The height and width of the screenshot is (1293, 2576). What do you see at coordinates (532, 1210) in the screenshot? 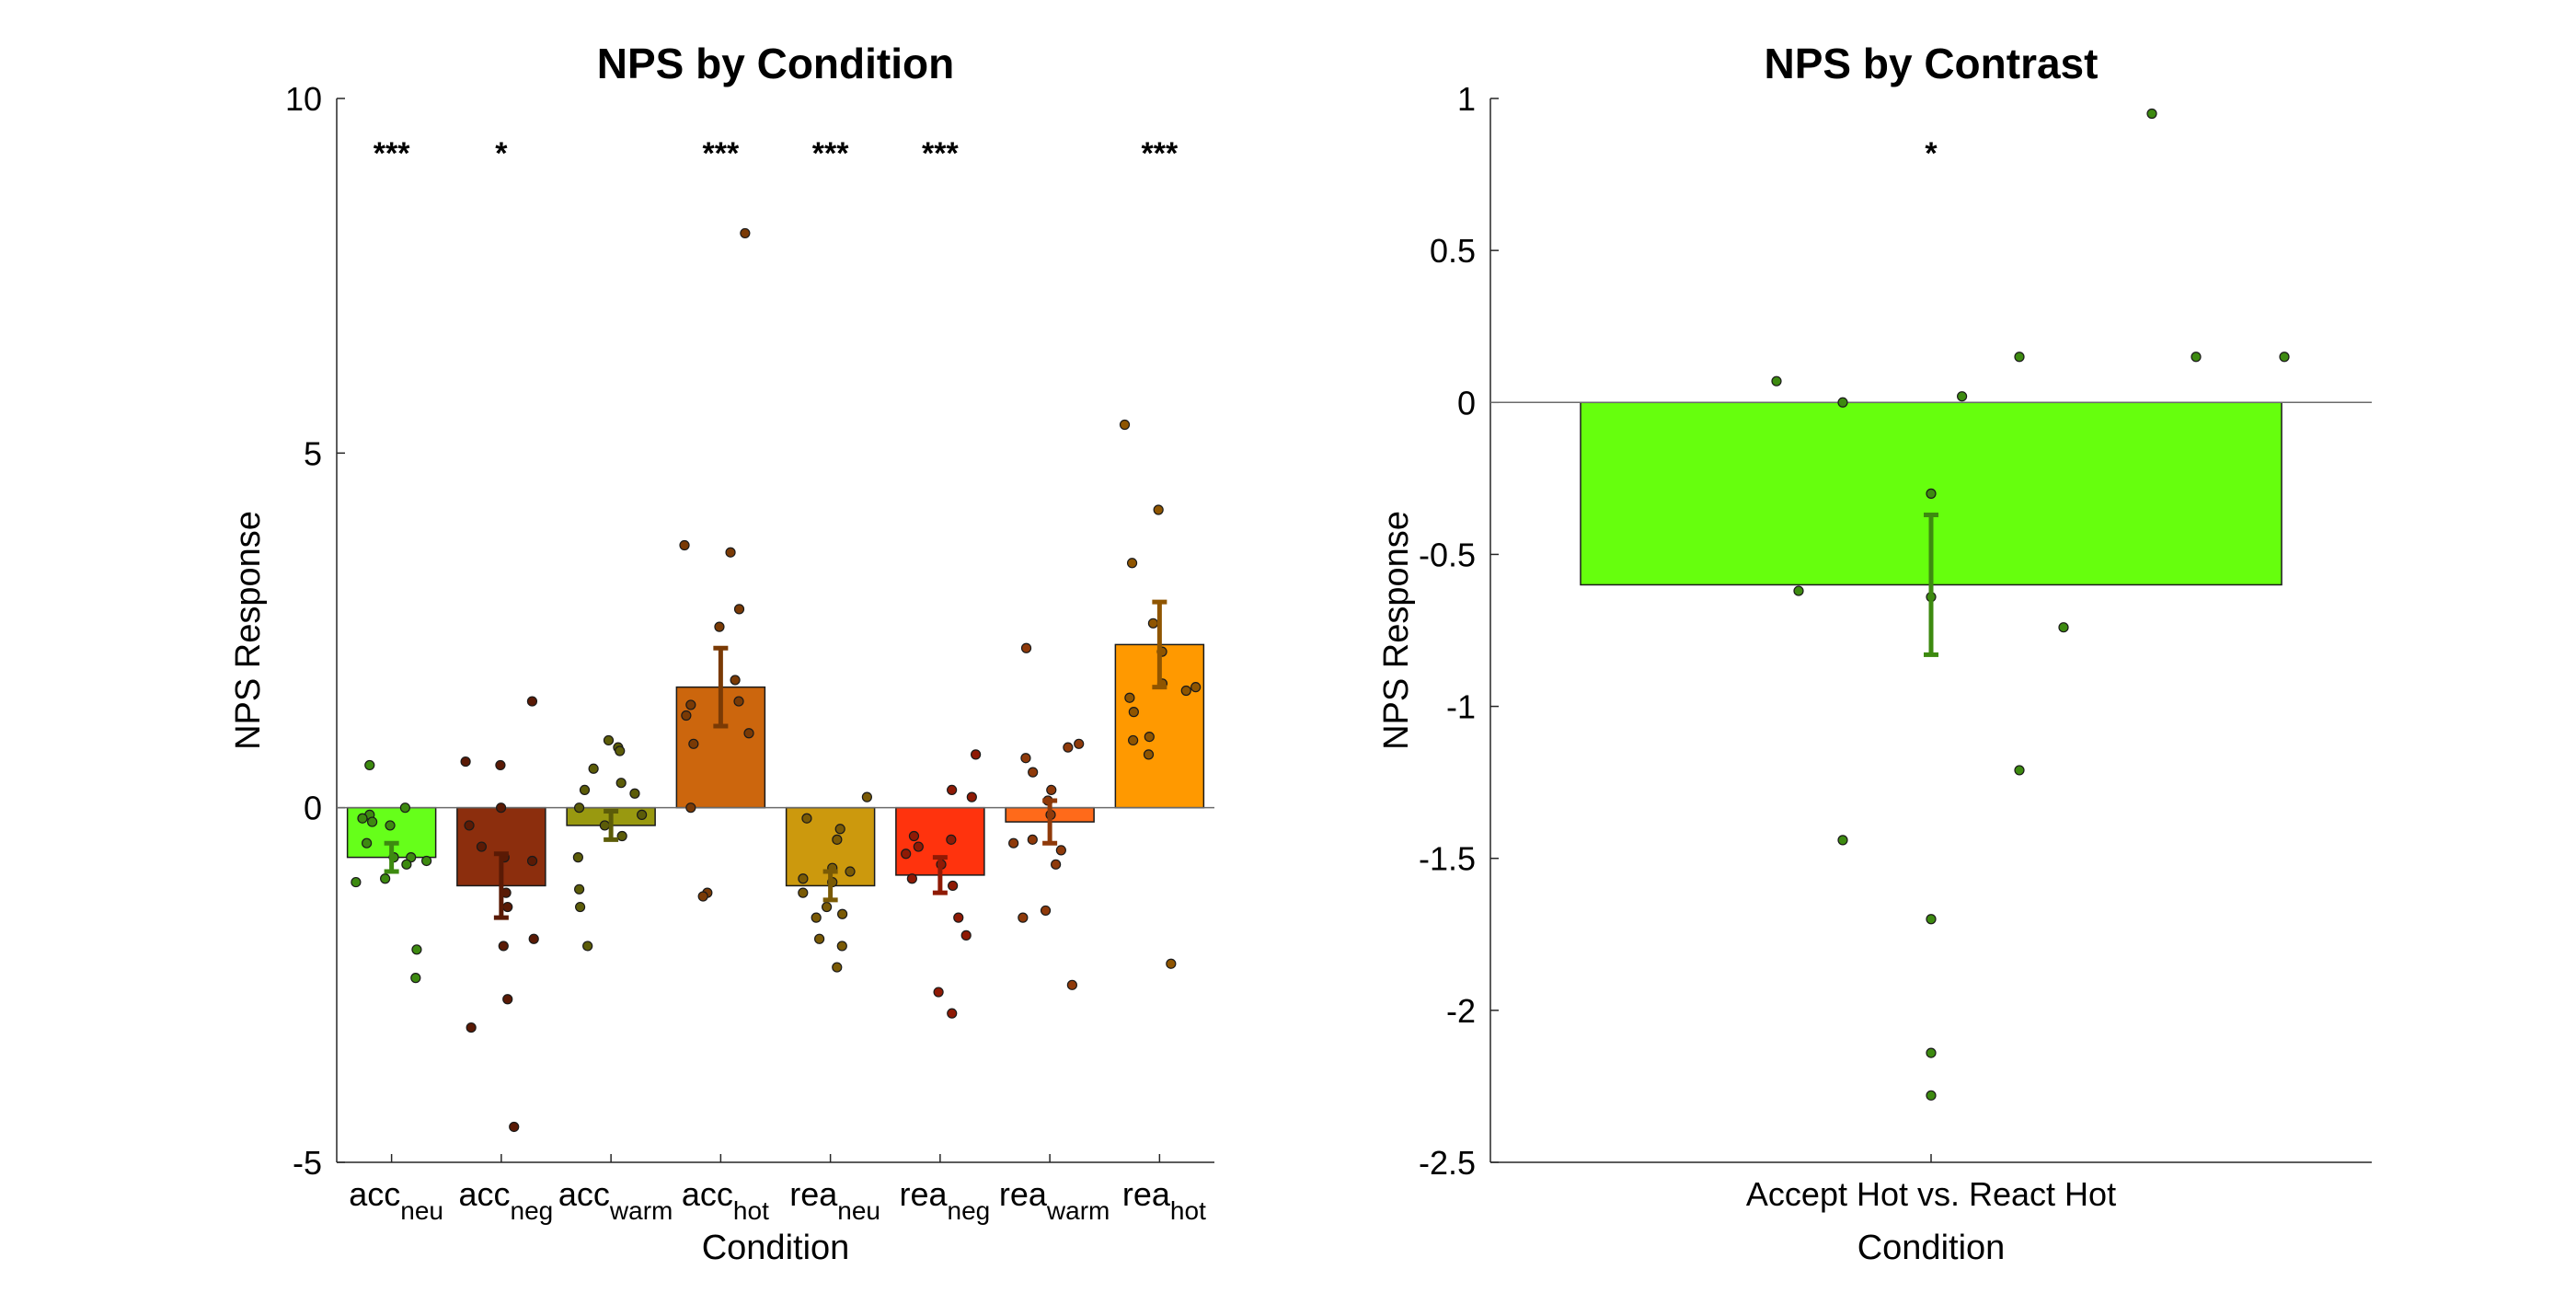
I see `x-tick-label-sub: neg` at bounding box center [532, 1210].